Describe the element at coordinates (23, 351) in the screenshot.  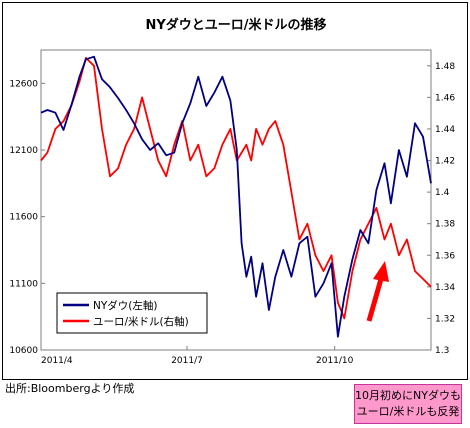
I see `left-tick-label: 10600` at that location.